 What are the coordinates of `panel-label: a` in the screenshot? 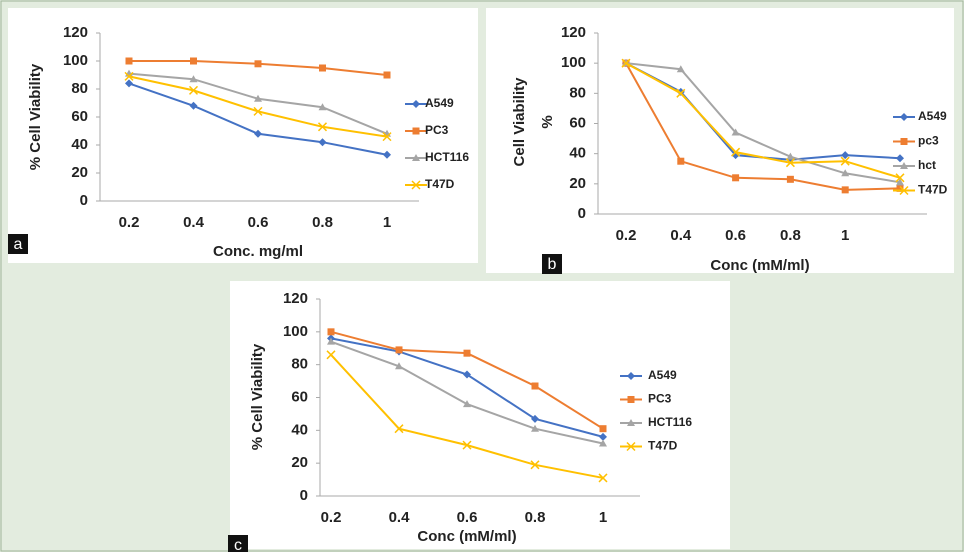 It's located at (18, 244).